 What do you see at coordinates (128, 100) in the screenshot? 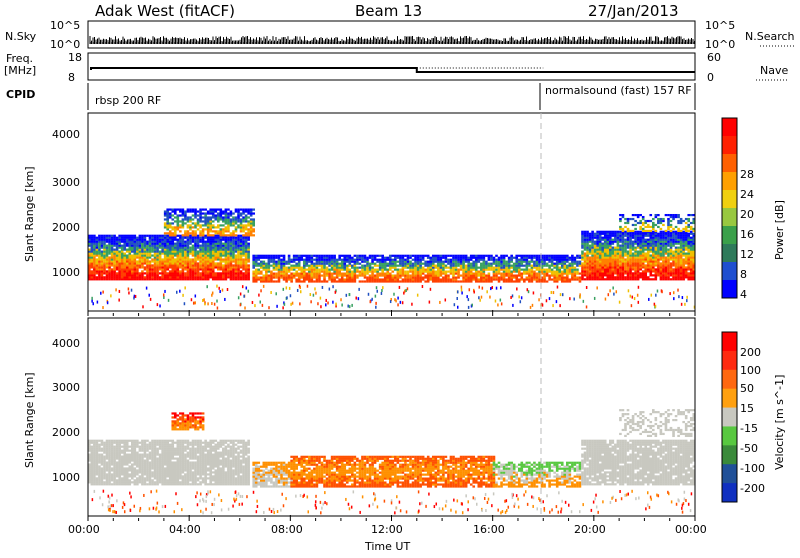
I see `cpid-segment-1: rbsp 200 RF` at bounding box center [128, 100].